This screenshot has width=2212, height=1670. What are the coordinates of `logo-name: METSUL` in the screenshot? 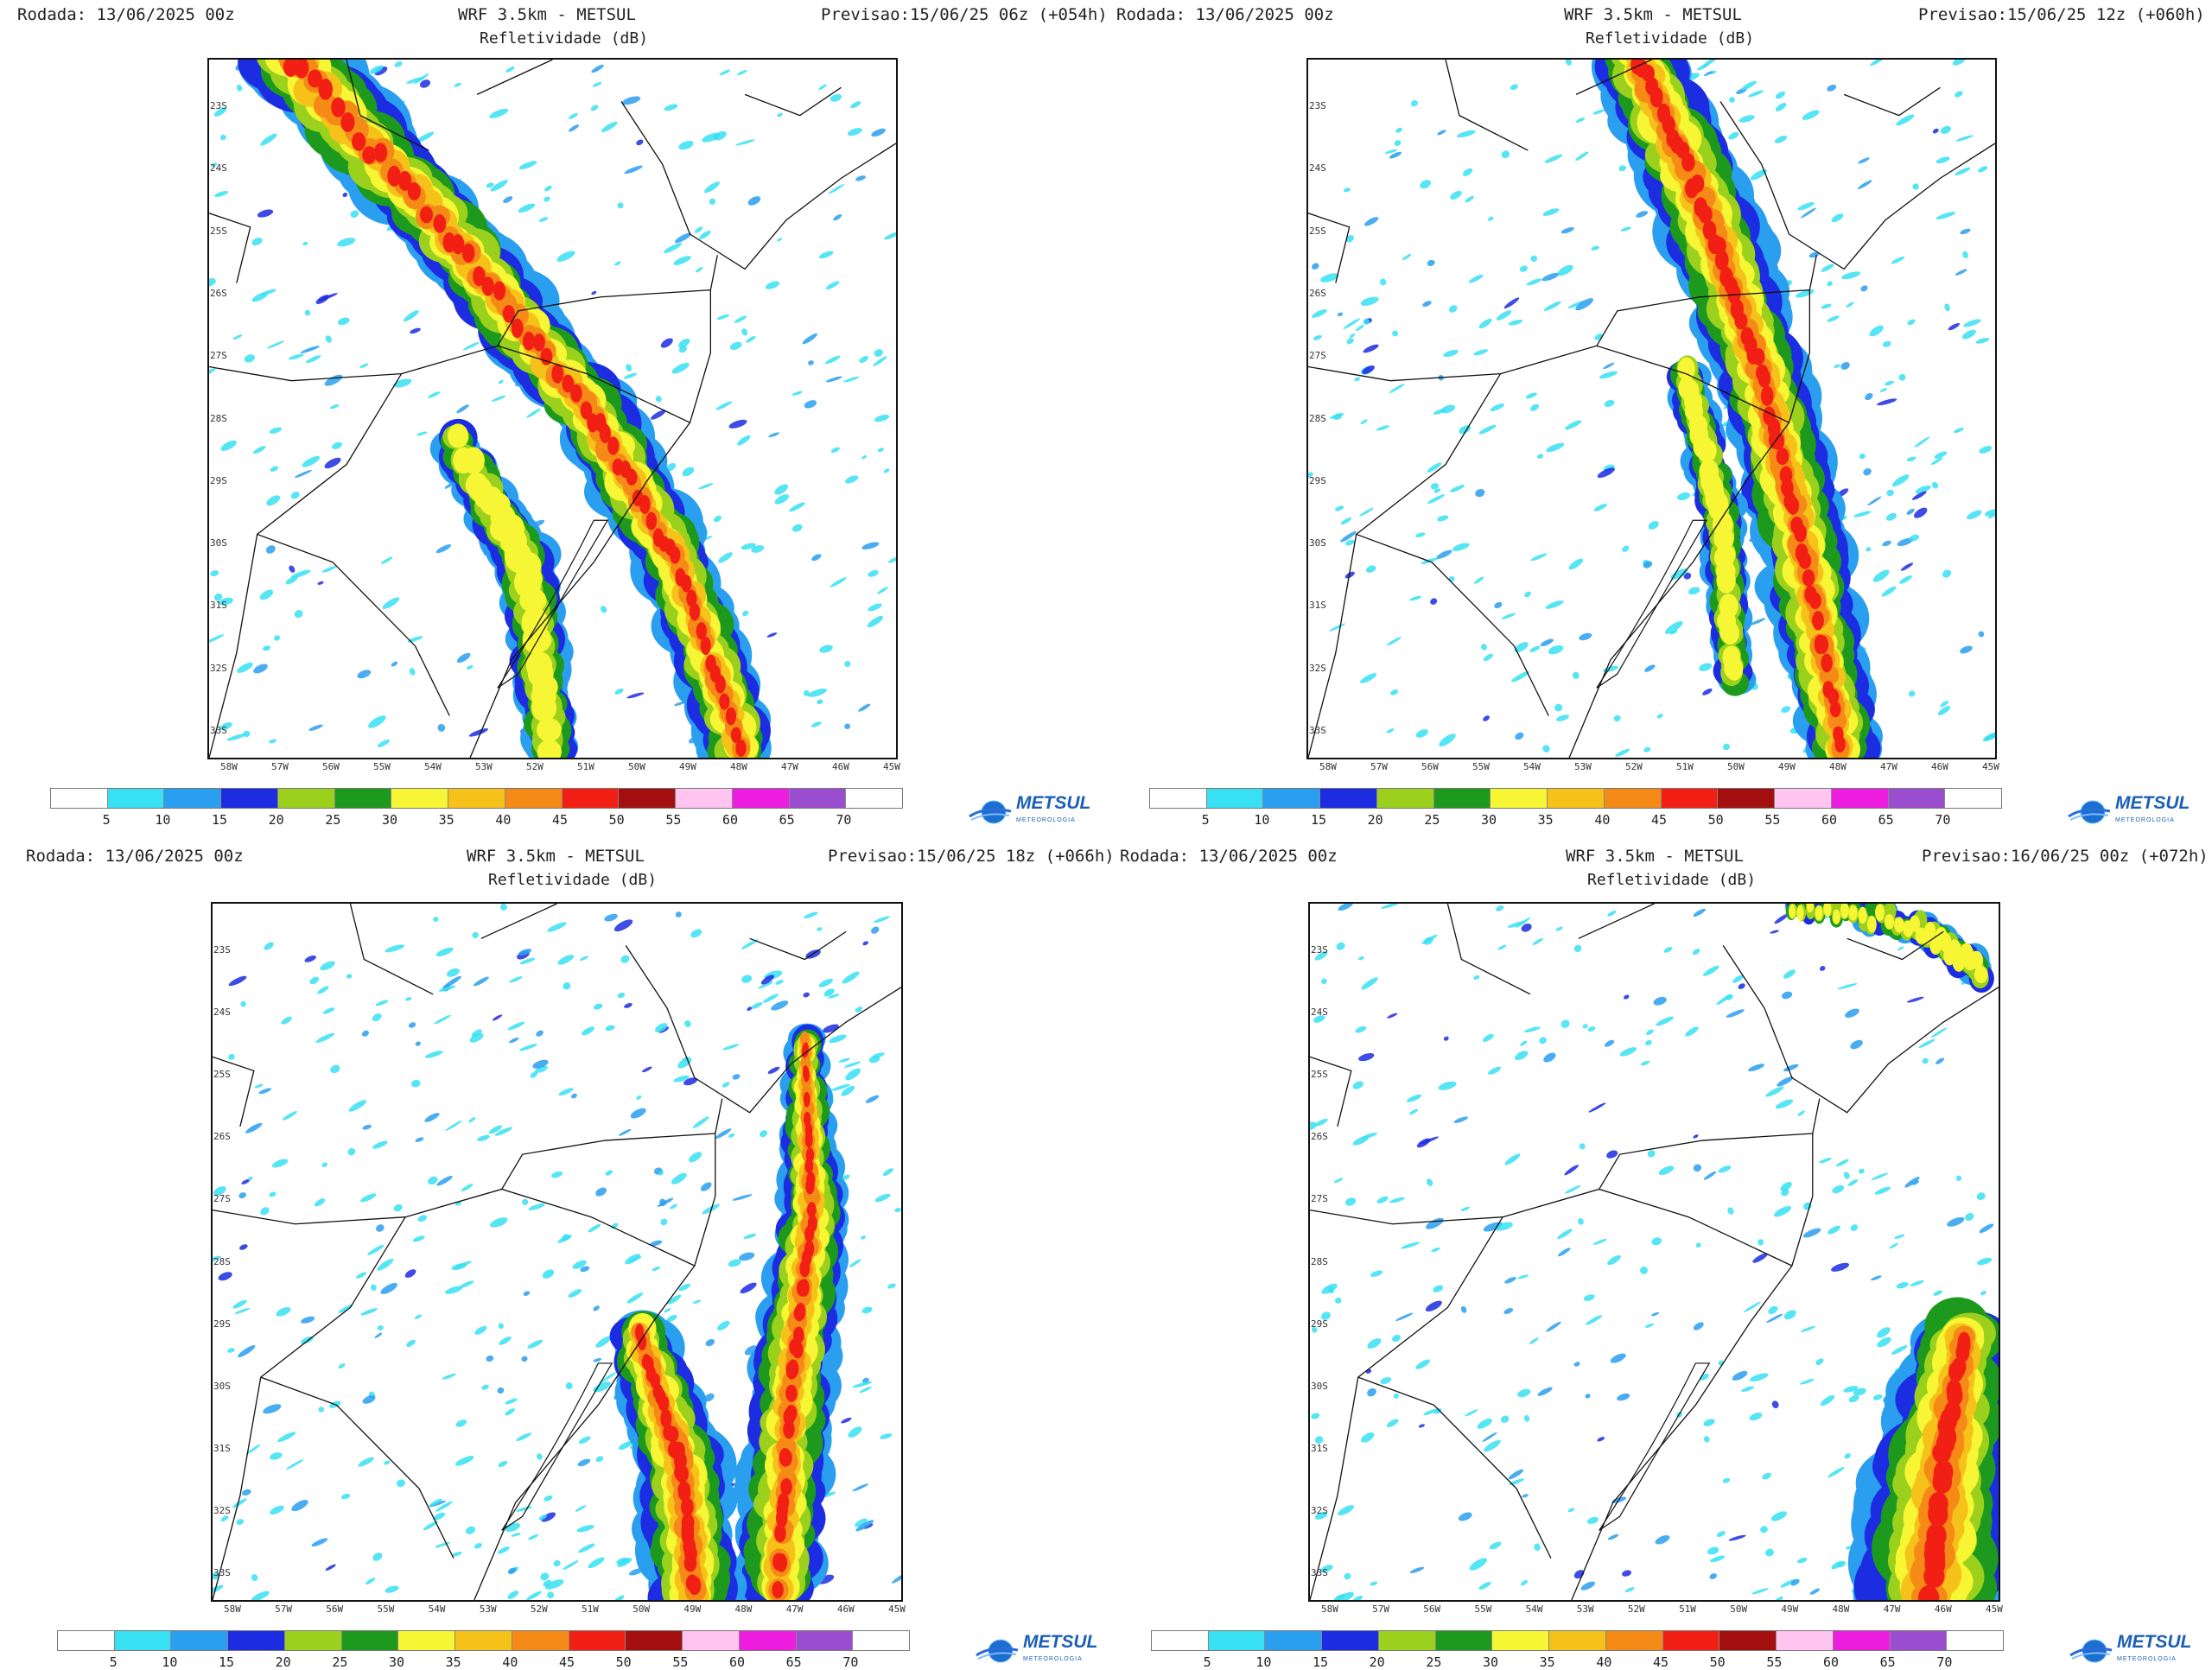 It's located at (1060, 1642).